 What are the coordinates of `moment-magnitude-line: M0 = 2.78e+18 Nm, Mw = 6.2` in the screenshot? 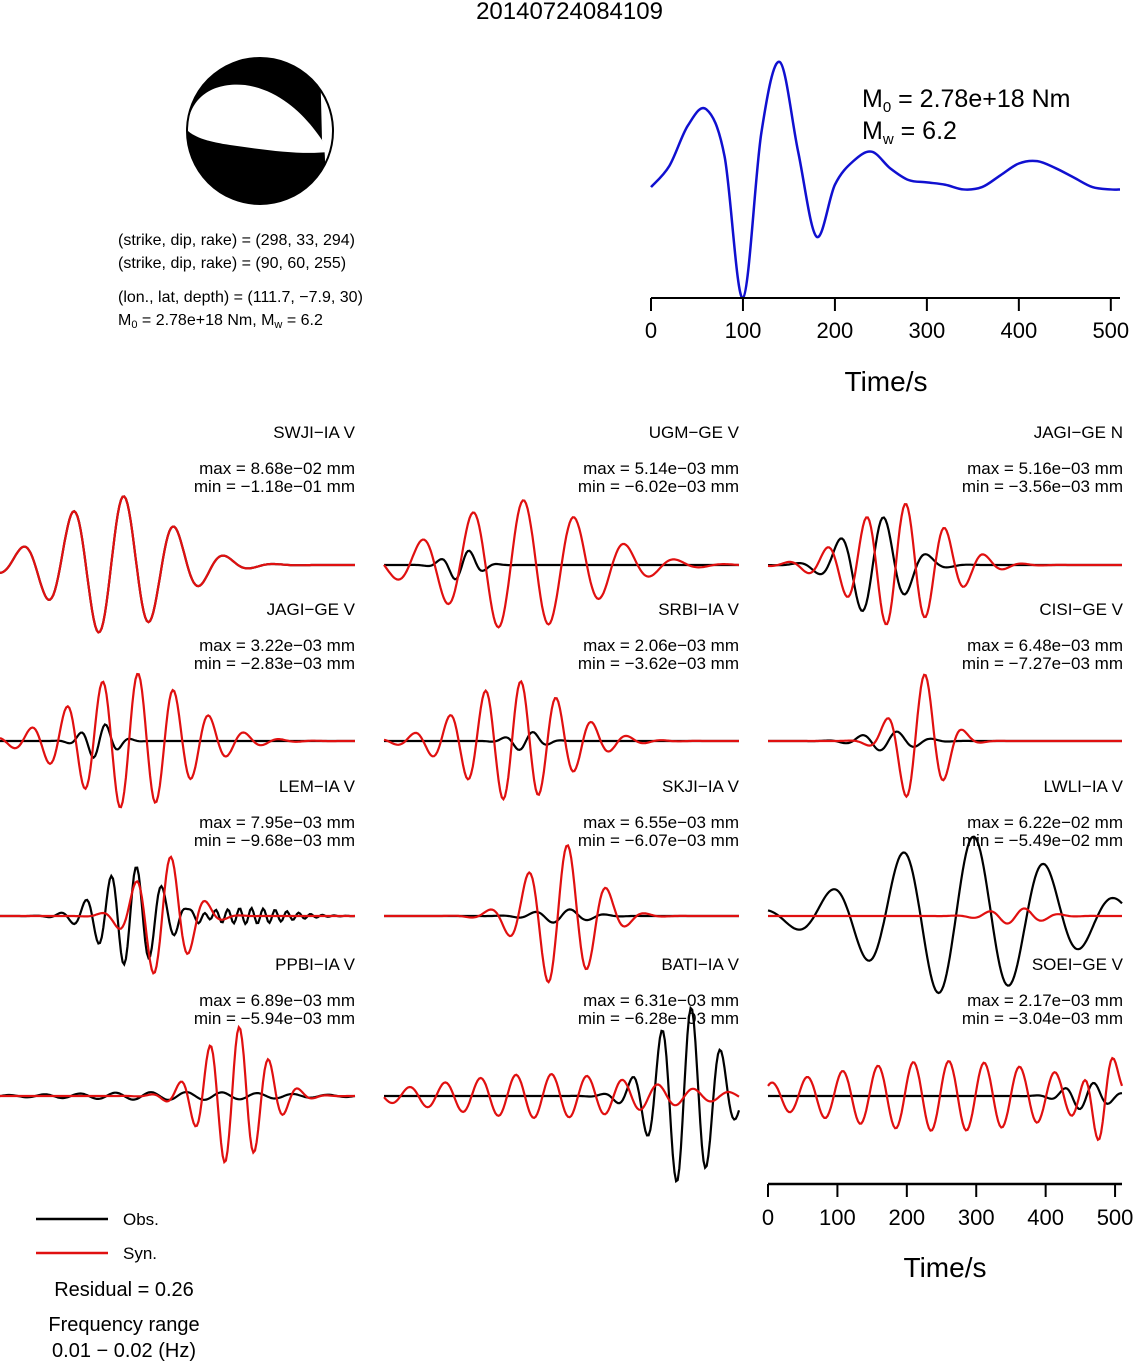 It's located at (220, 321).